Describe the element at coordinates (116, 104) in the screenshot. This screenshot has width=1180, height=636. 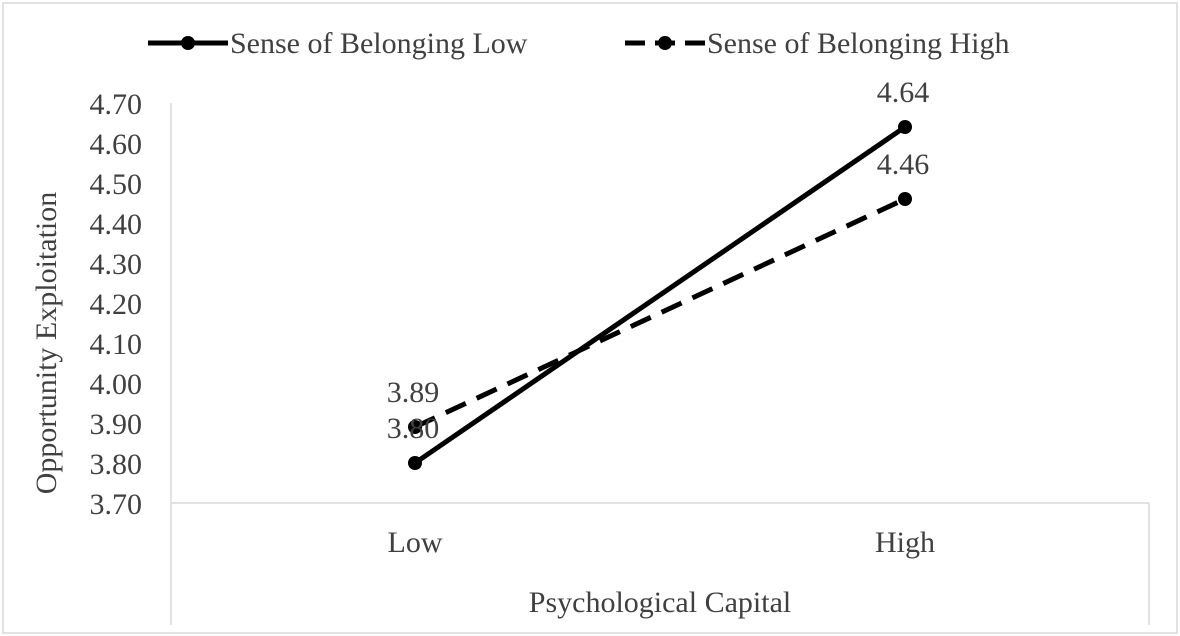
I see `y-tick-label: 4.70` at that location.